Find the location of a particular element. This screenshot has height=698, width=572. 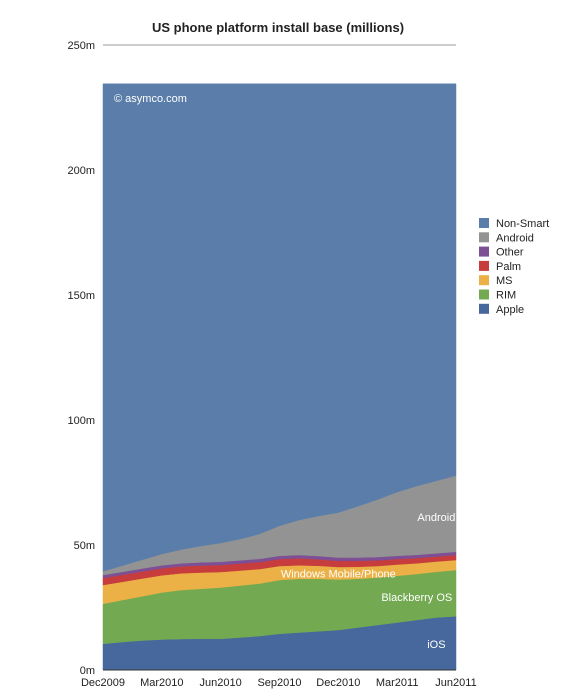

y-tick-label: 200m is located at coordinates (81, 171).